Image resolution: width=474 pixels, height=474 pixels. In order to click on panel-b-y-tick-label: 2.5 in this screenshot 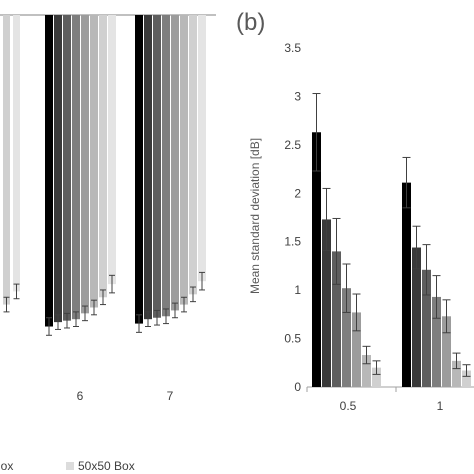, I will do `click(292, 145)`.